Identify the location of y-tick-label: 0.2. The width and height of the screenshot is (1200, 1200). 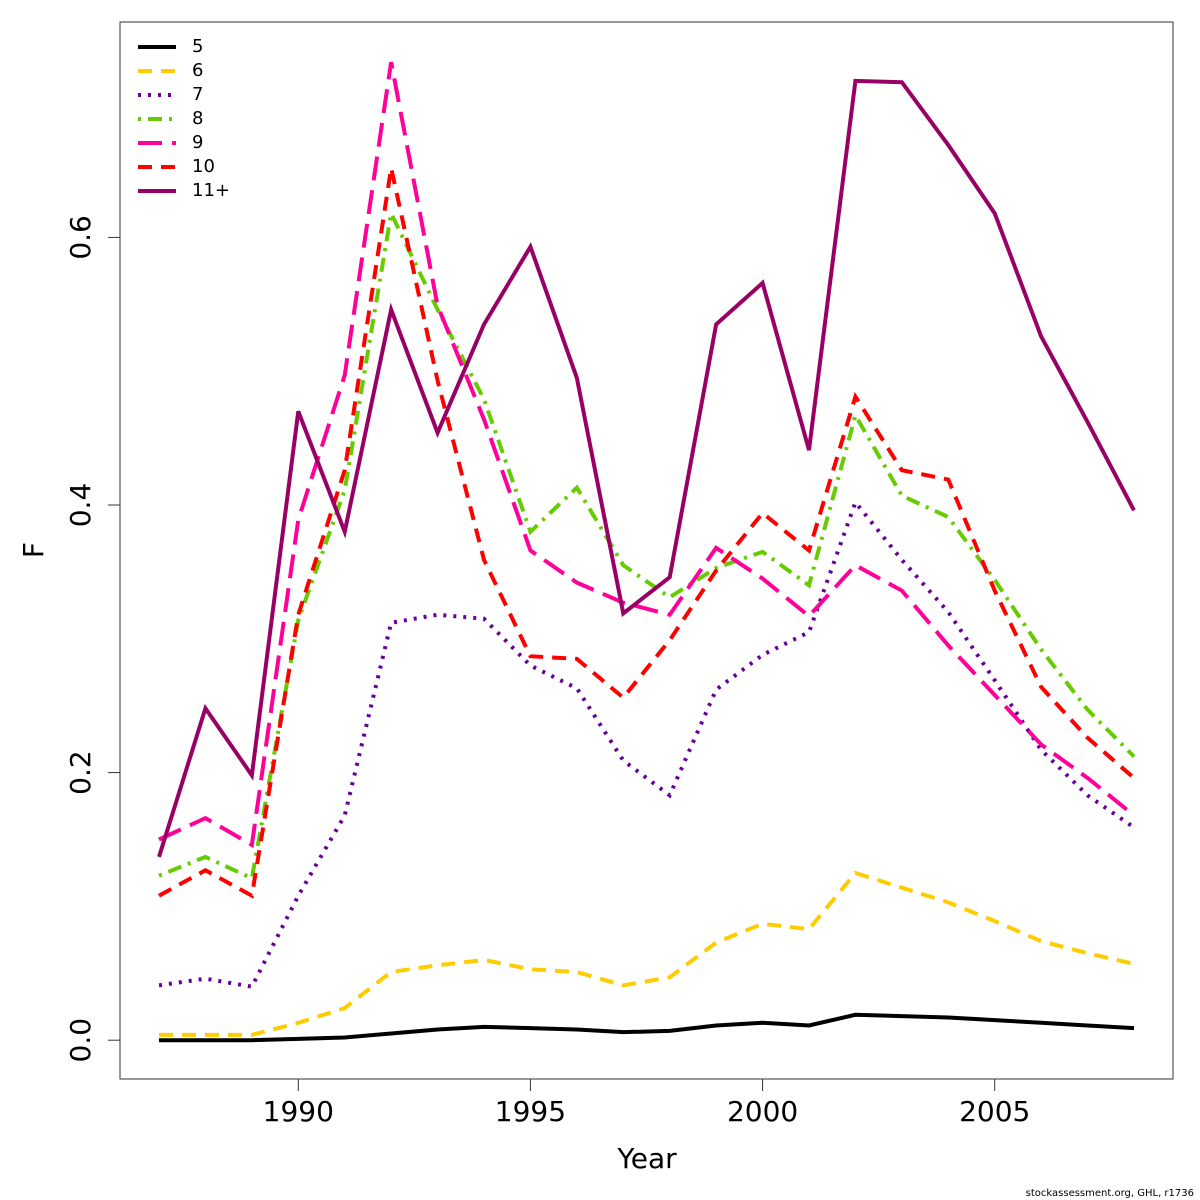
(80, 772).